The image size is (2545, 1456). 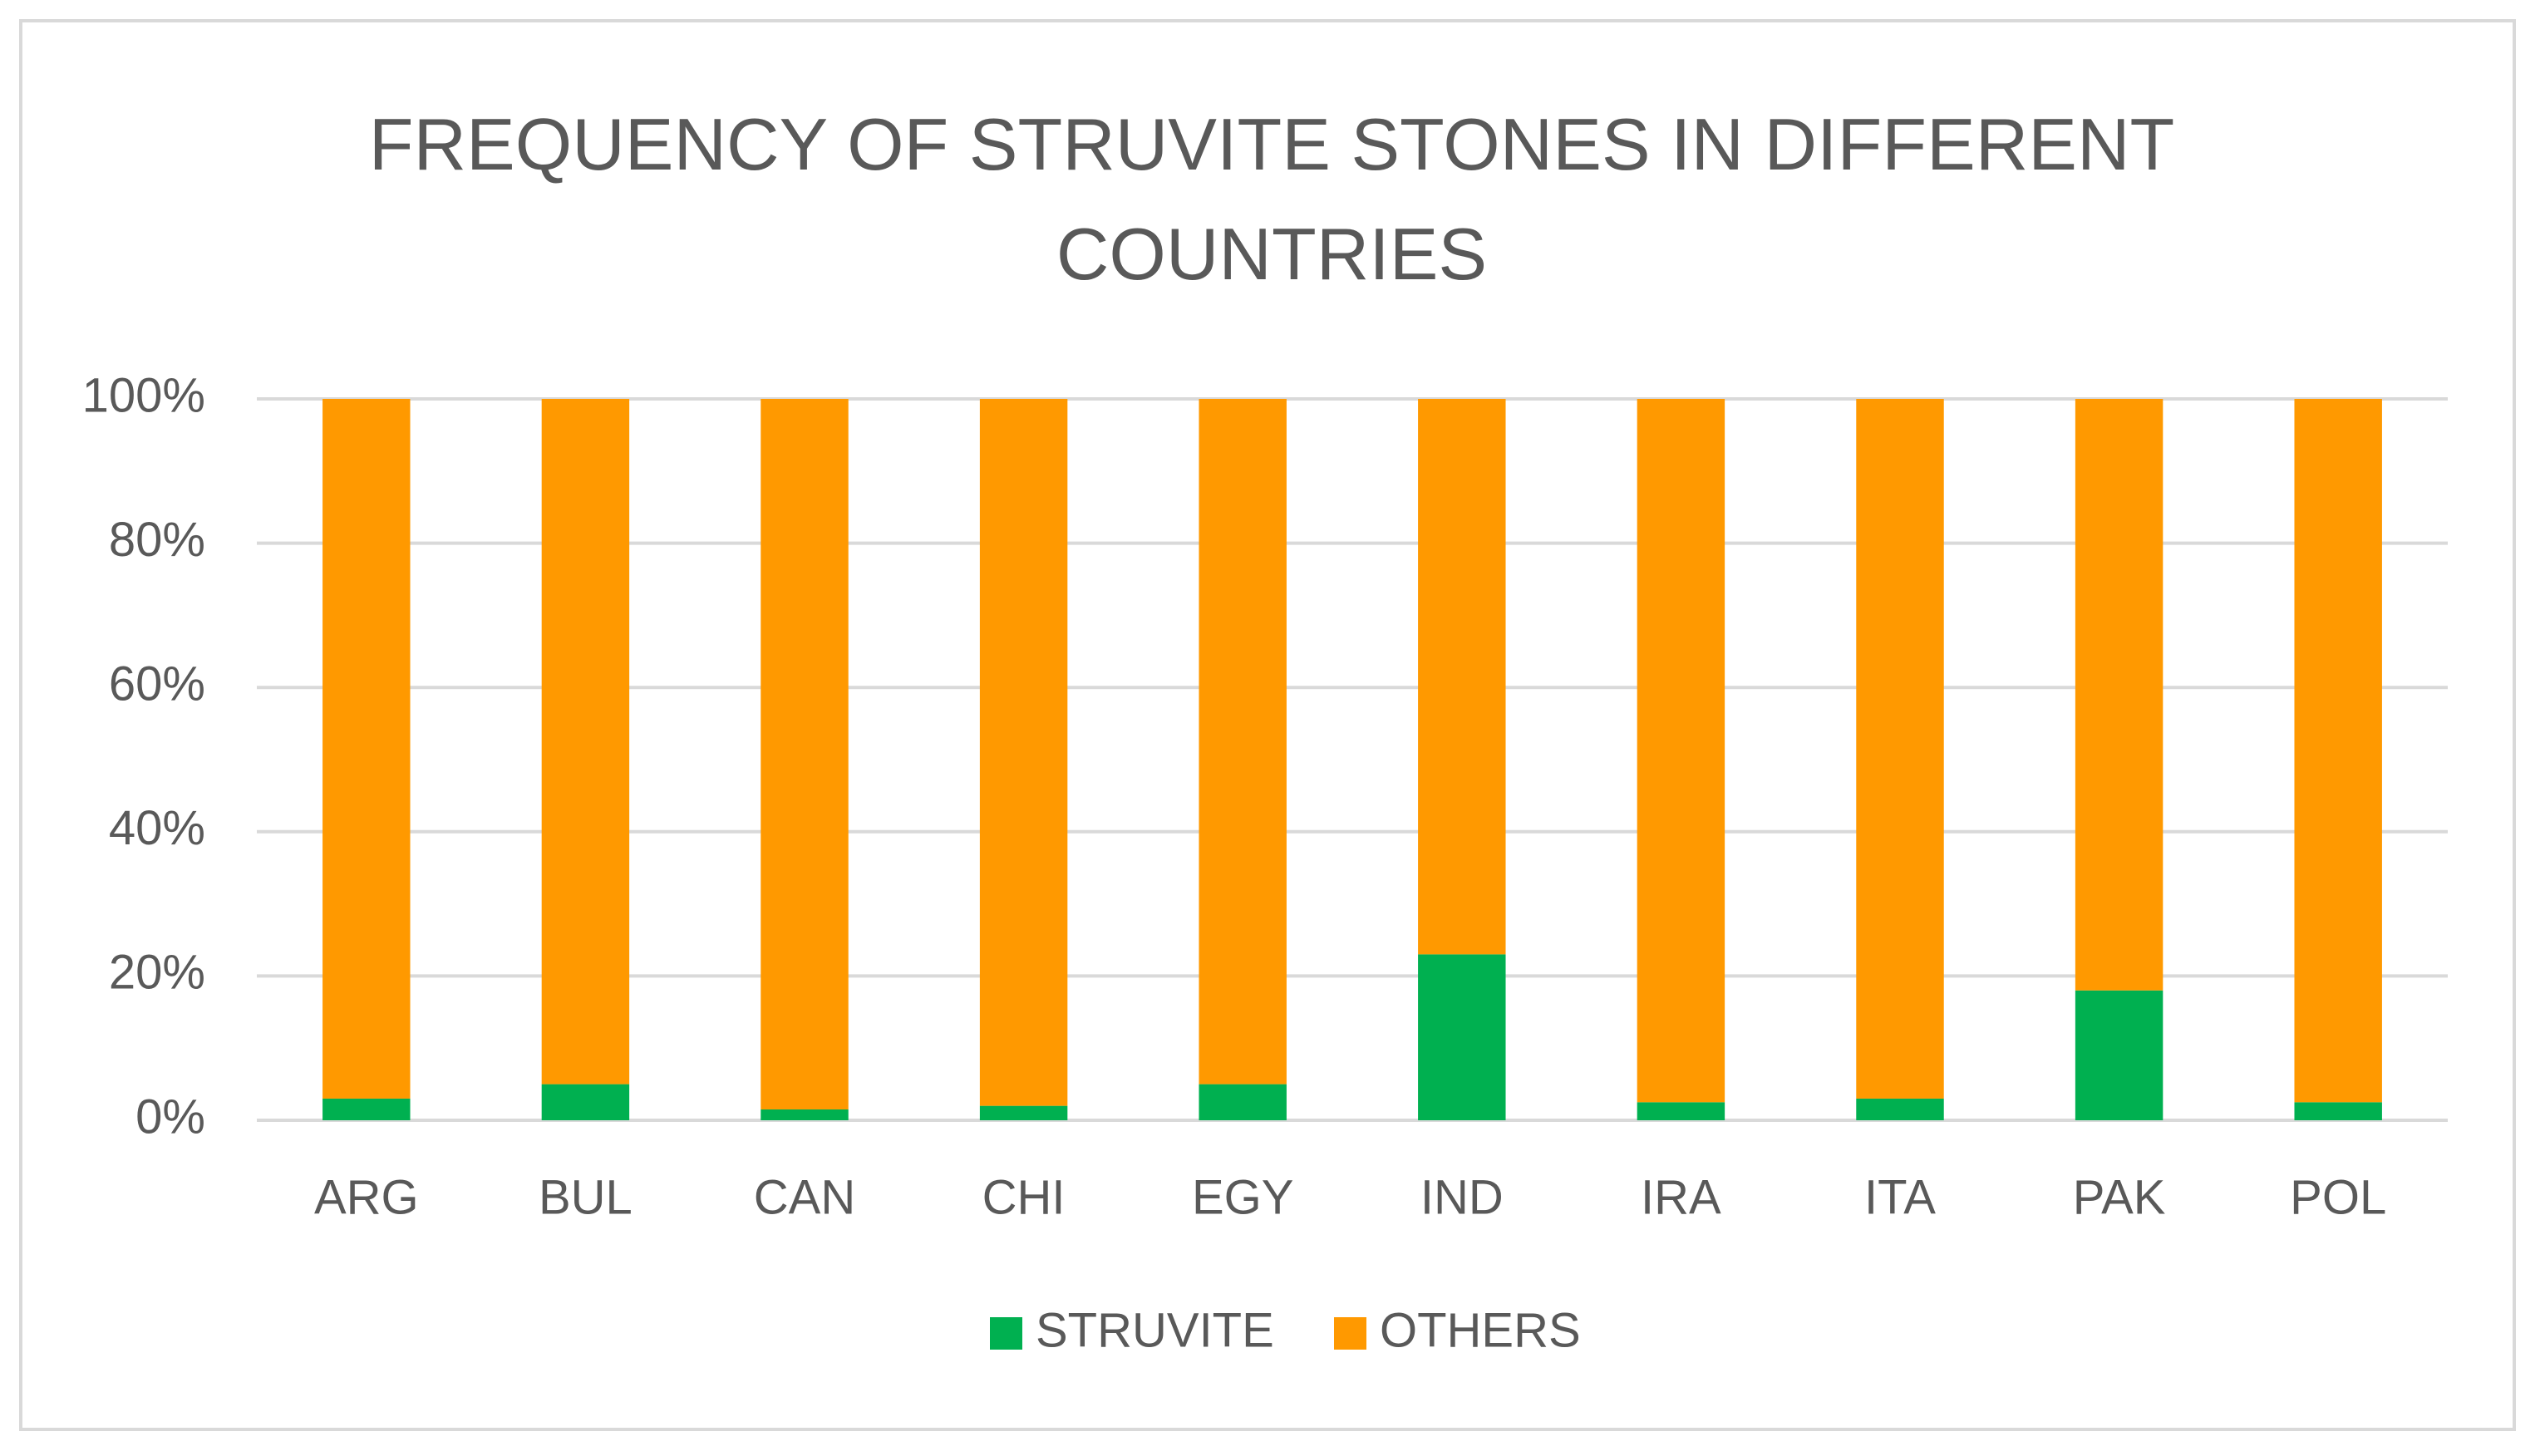 I want to click on x-tick-label: PAK, so click(x=2119, y=1197).